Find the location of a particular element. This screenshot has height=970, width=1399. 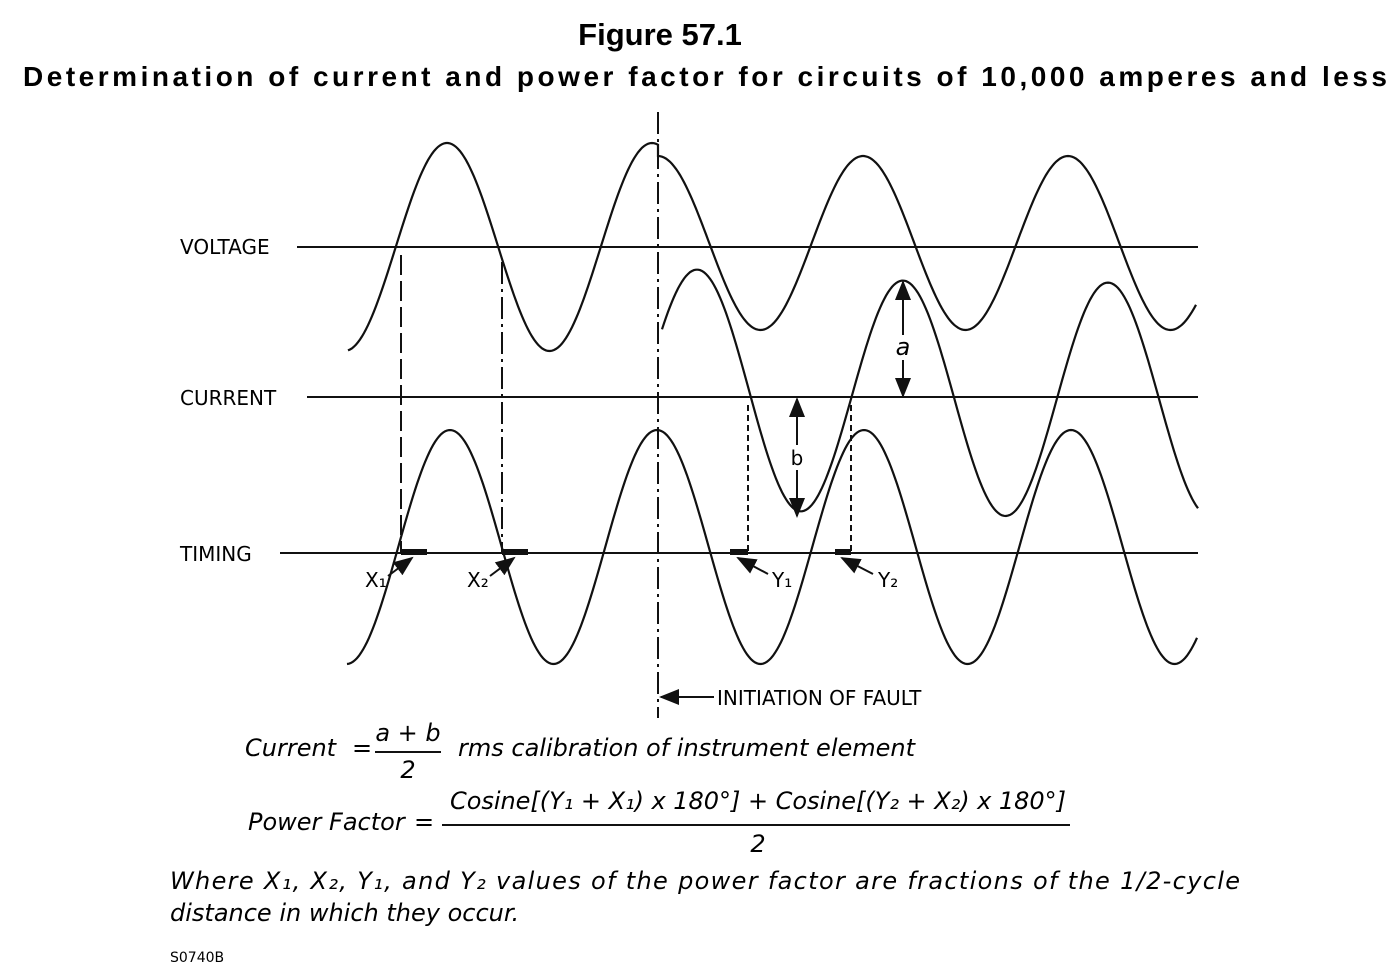

arrow-x2 is located at coordinates (502, 566).